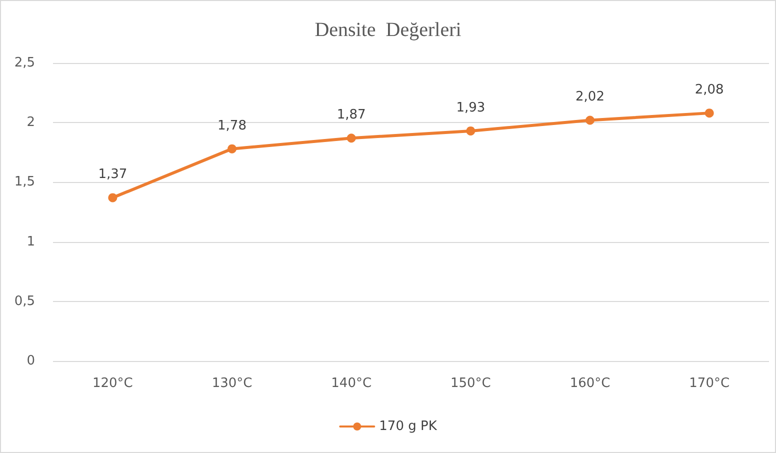 This screenshot has width=776, height=453. Describe the element at coordinates (408, 426) in the screenshot. I see `legend-label: 170 g PK` at that location.